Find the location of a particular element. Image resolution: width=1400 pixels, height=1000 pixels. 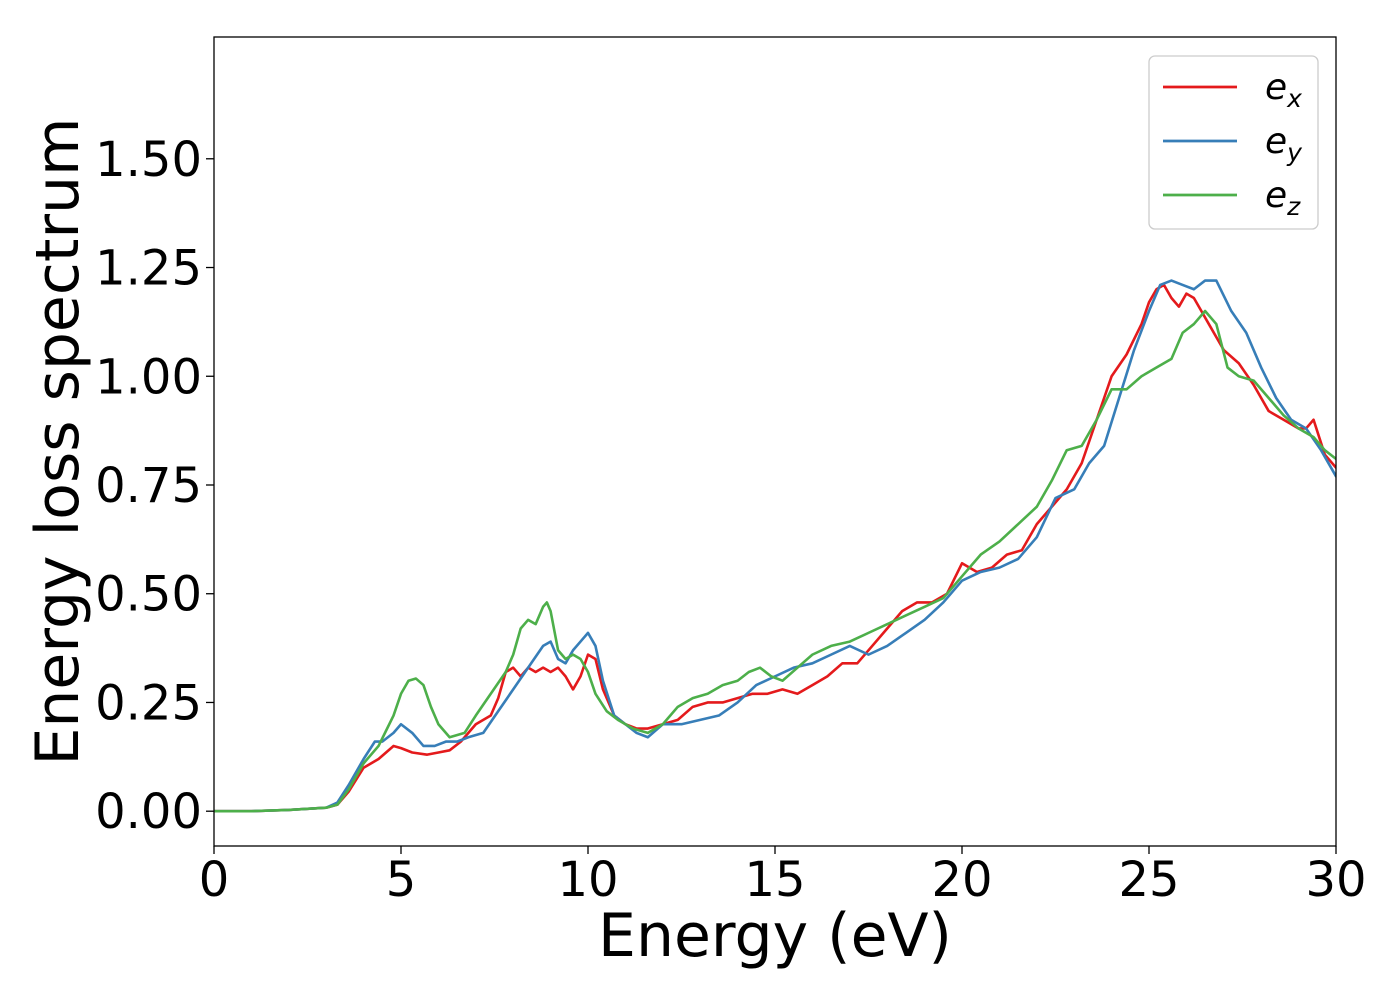

y-tick-label: 0.25 is located at coordinates (148, 703).